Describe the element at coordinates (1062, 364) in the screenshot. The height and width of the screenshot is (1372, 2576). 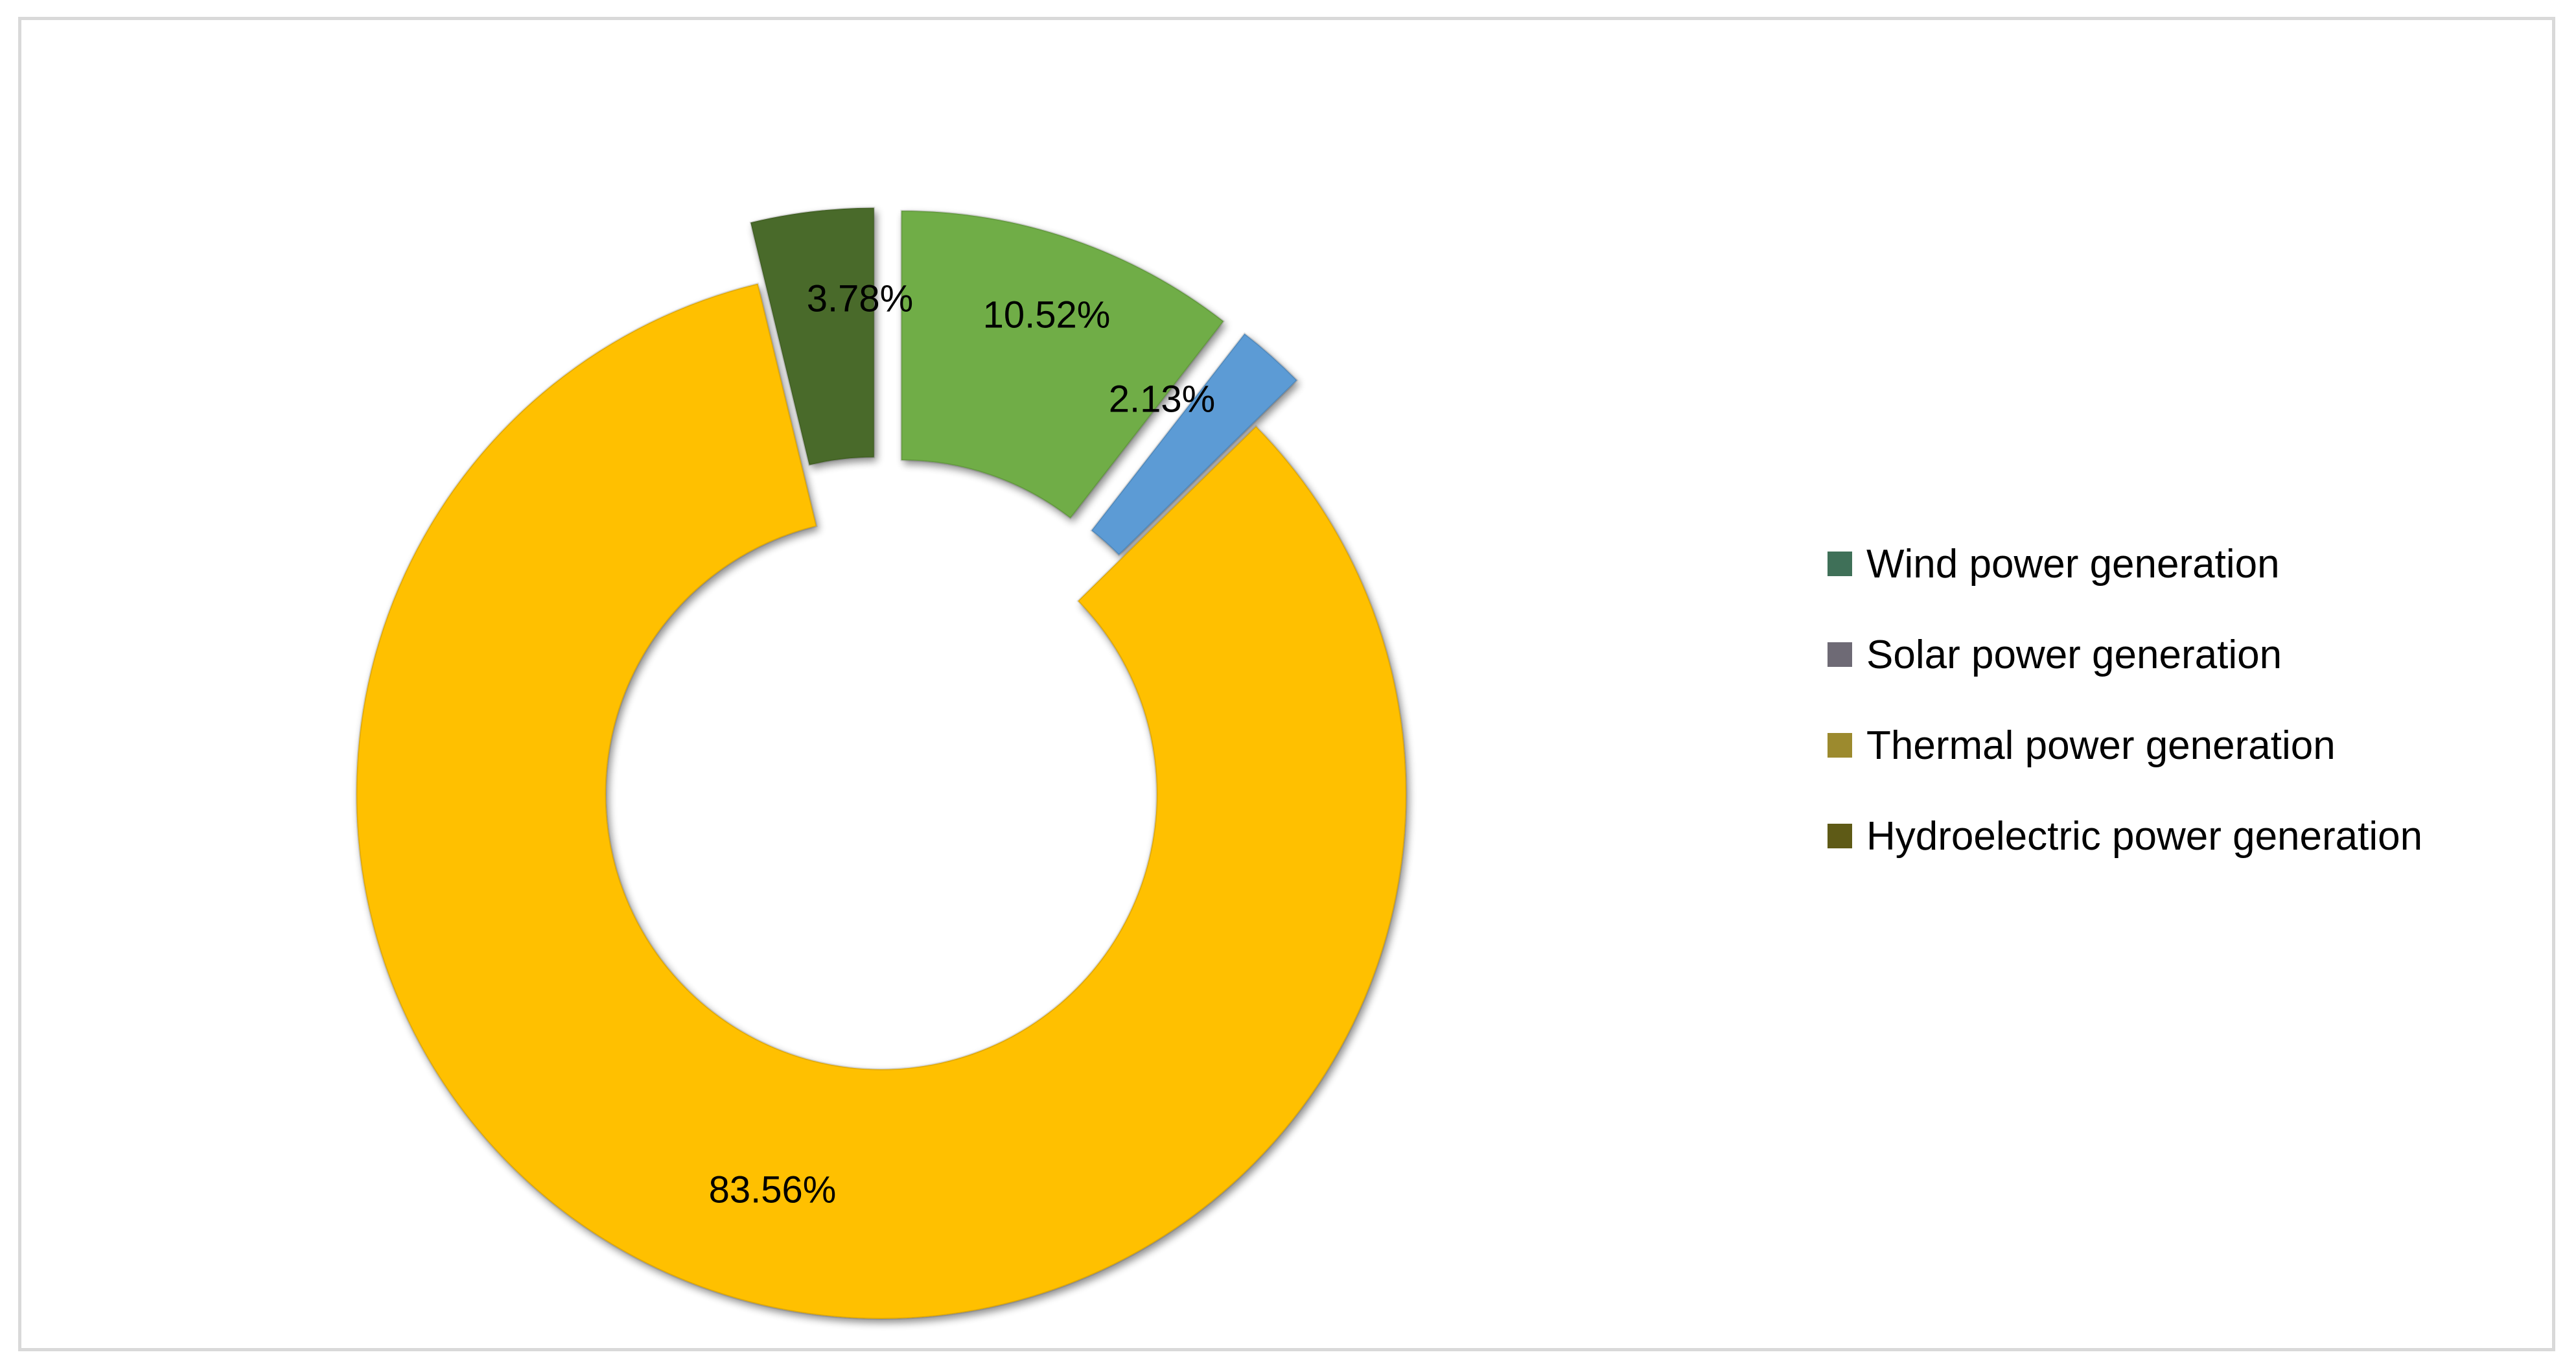
I see `slice-wind` at that location.